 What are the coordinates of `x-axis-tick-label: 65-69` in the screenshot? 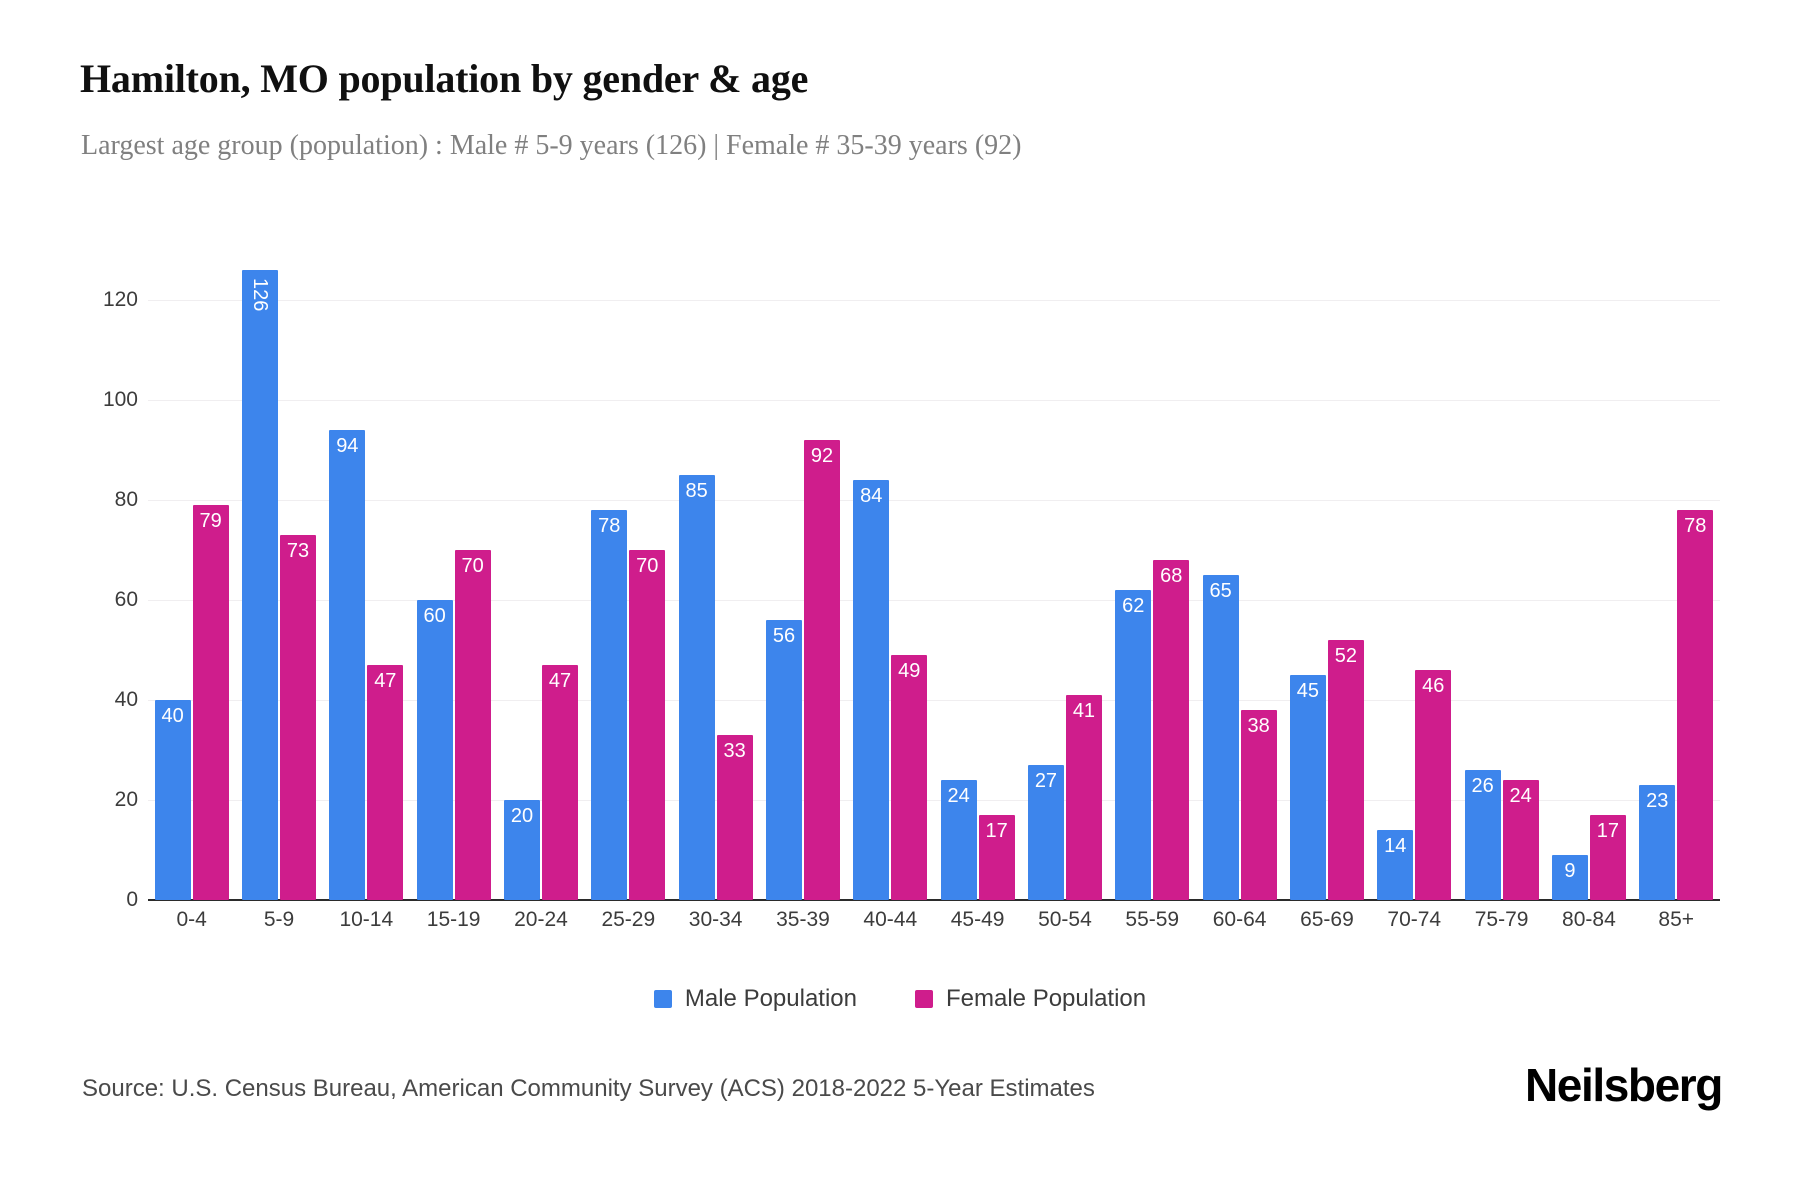 It's located at (1327, 919).